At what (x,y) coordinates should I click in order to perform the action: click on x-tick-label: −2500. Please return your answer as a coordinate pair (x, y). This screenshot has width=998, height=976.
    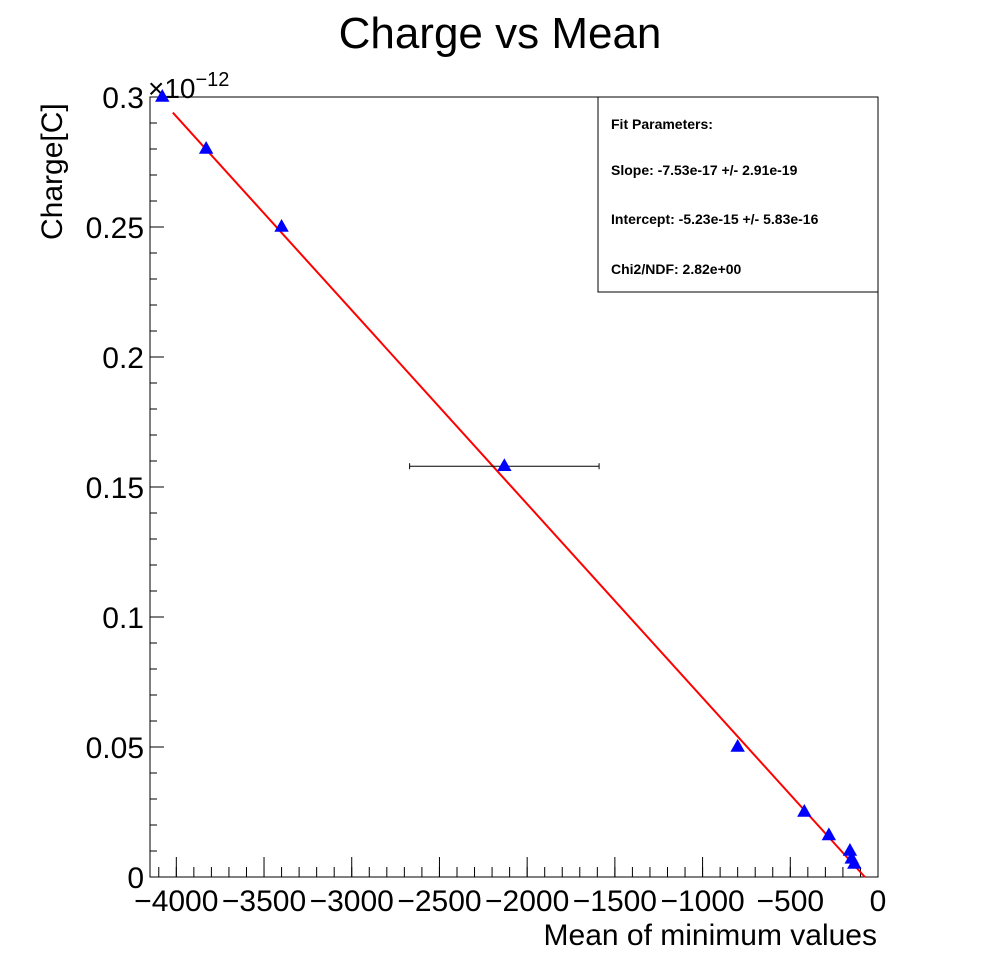
    Looking at the image, I should click on (439, 901).